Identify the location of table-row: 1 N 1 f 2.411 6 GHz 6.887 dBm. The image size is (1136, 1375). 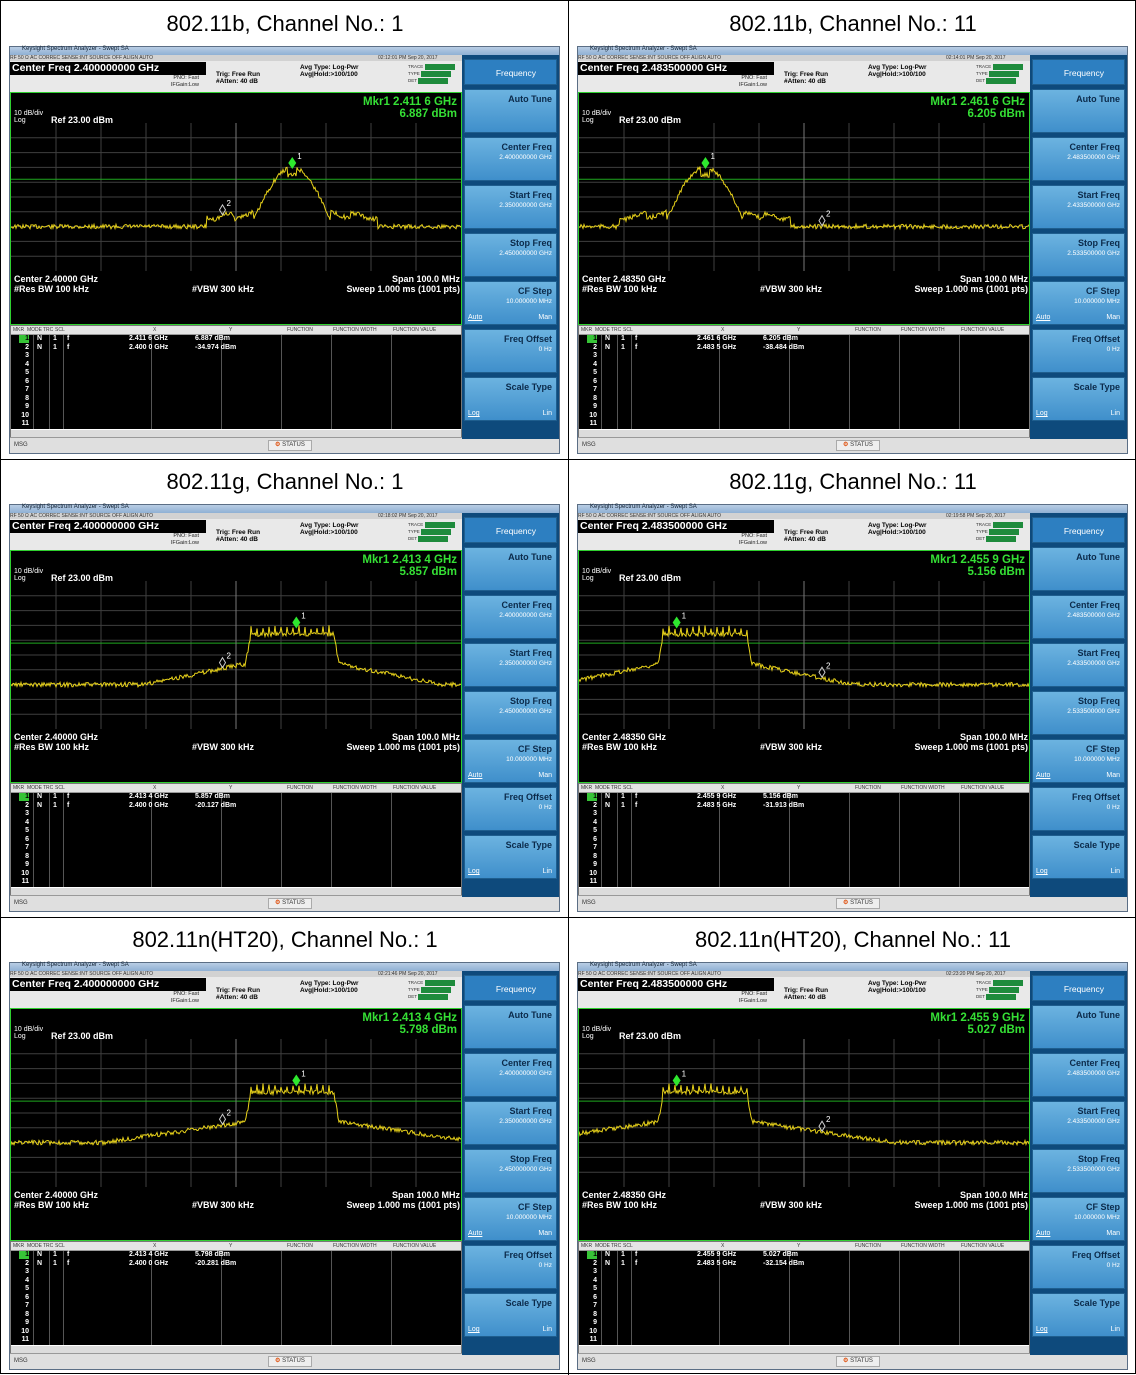
(236, 339).